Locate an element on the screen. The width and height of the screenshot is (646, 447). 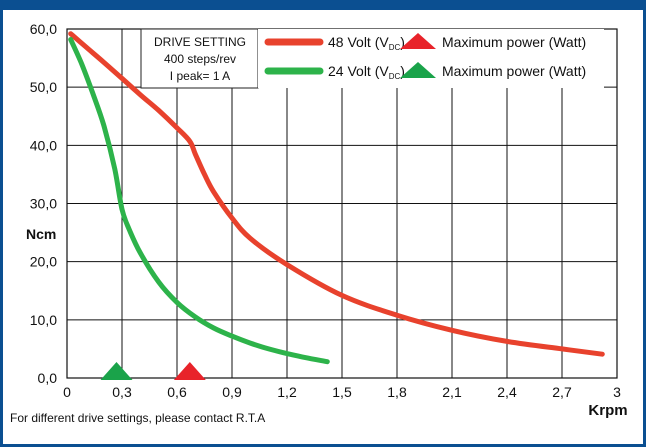
drive-settings-box: DRIVE SETTING 400 steps/rev I peak= 1 A is located at coordinates (199, 58).